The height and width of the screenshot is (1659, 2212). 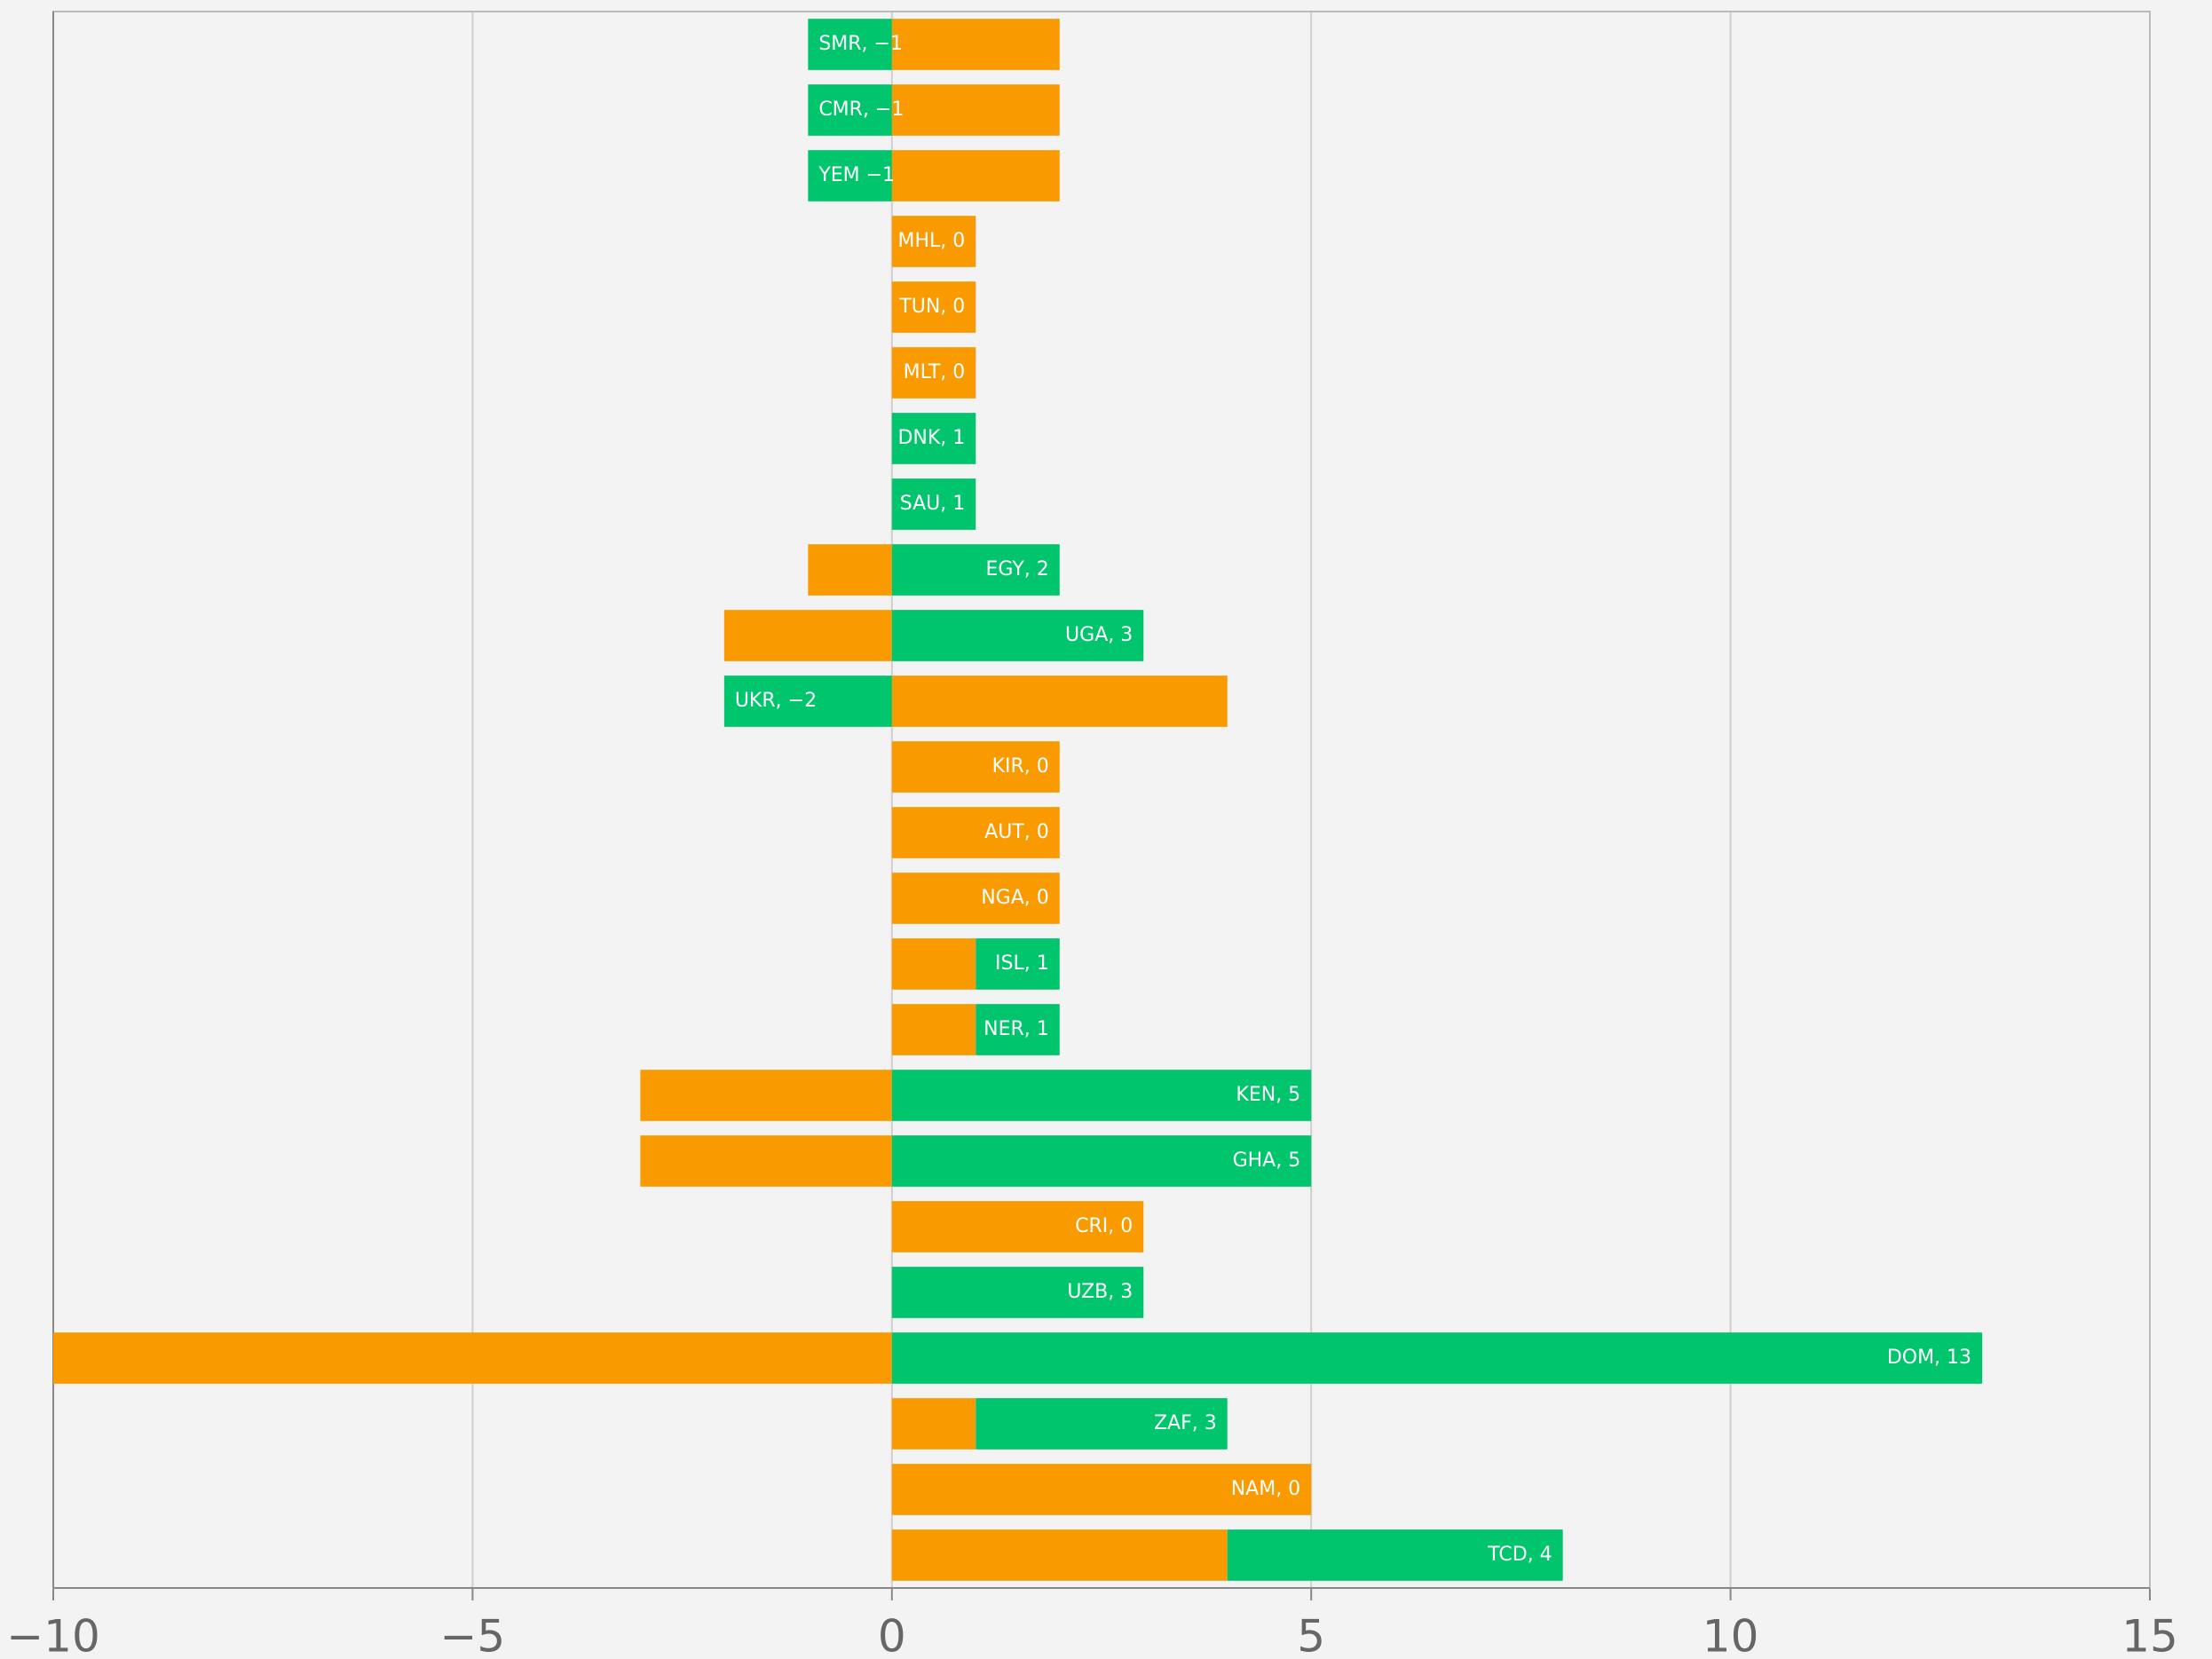 What do you see at coordinates (1265, 1489) in the screenshot?
I see `data-label: NAM, 0` at bounding box center [1265, 1489].